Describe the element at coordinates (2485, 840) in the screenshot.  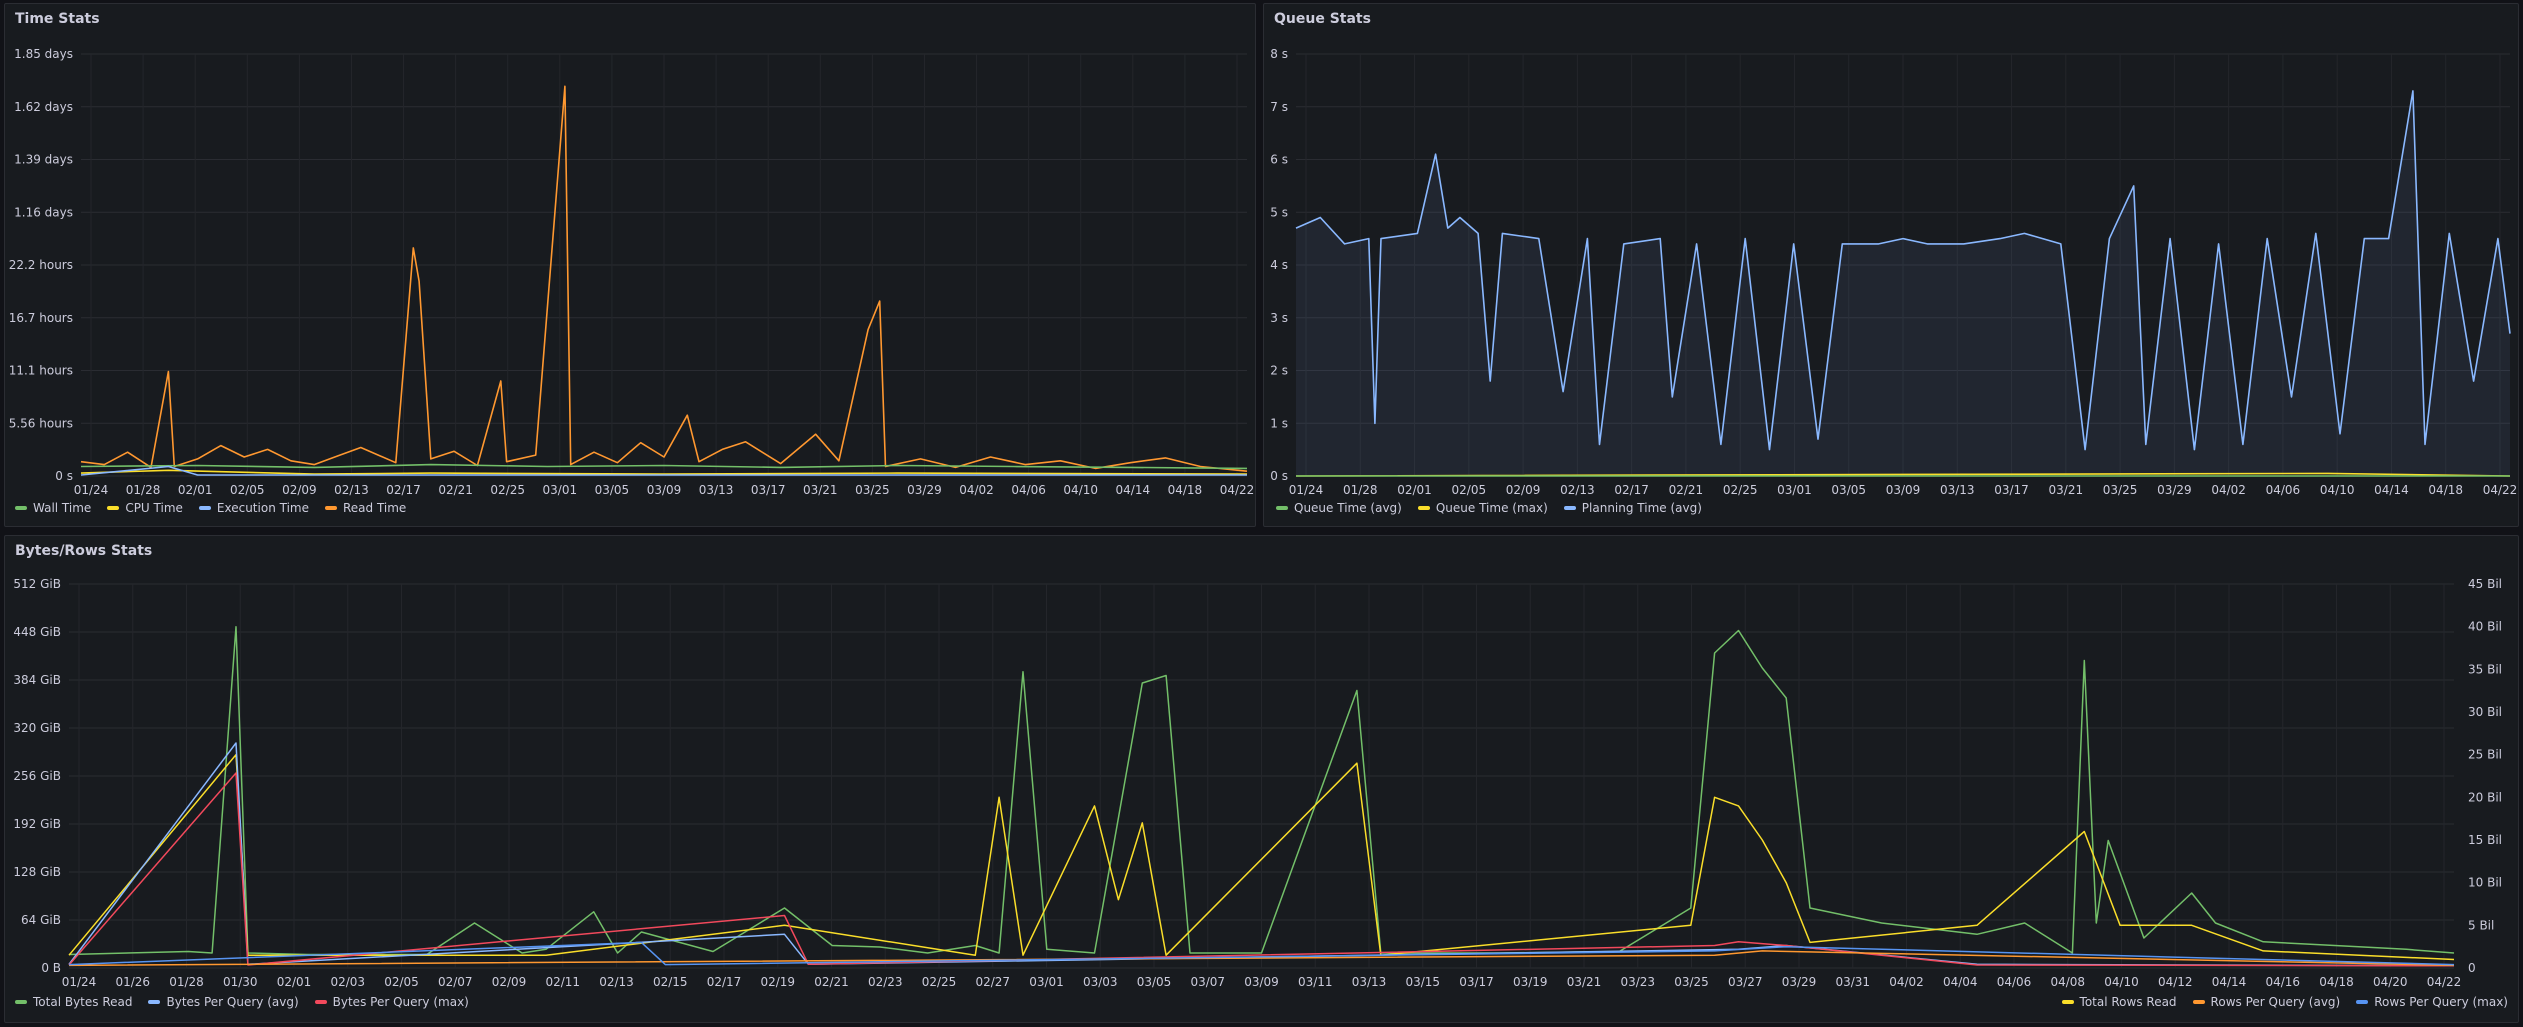
I see `y2-tick-label: 15 Bil` at that location.